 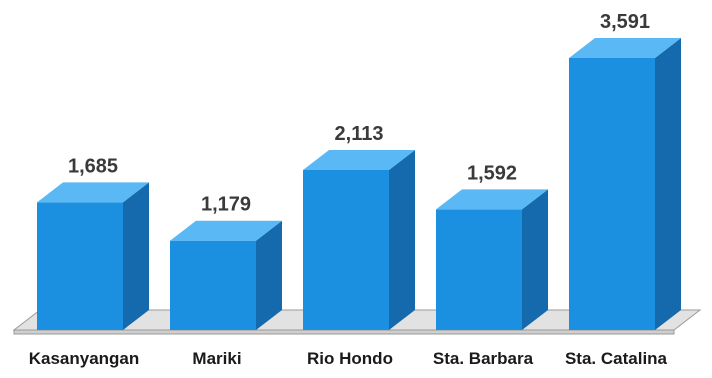 I want to click on category-label: Mariki, so click(x=216, y=358).